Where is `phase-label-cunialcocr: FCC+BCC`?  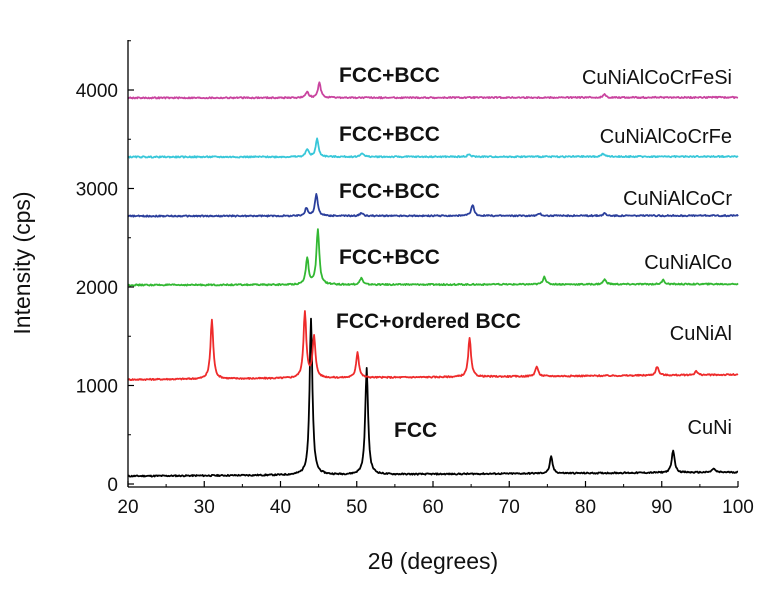 phase-label-cunialcocr: FCC+BCC is located at coordinates (389, 191).